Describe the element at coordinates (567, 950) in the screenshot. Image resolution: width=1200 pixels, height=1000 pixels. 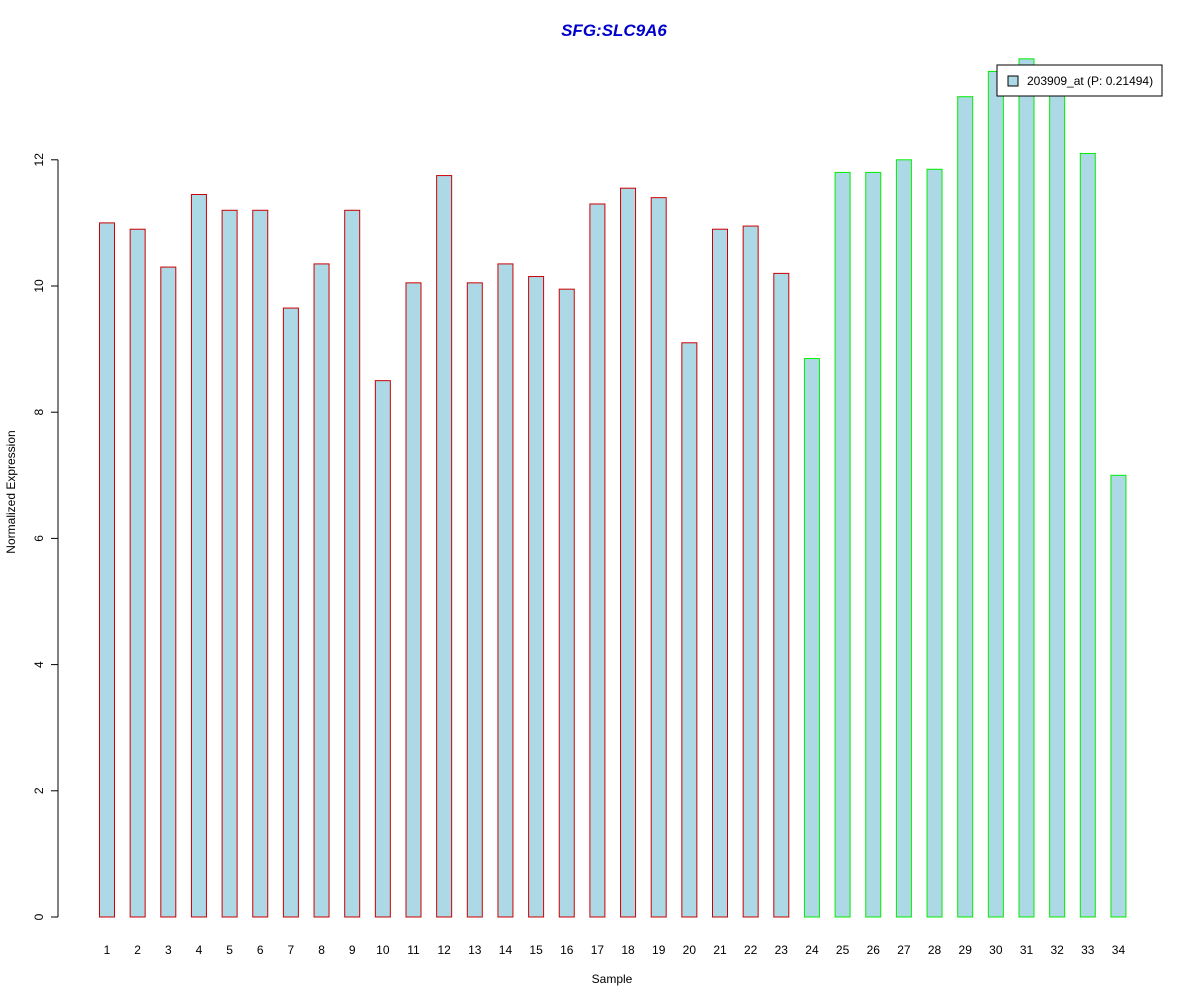
I see `x-tick-label: 16` at that location.